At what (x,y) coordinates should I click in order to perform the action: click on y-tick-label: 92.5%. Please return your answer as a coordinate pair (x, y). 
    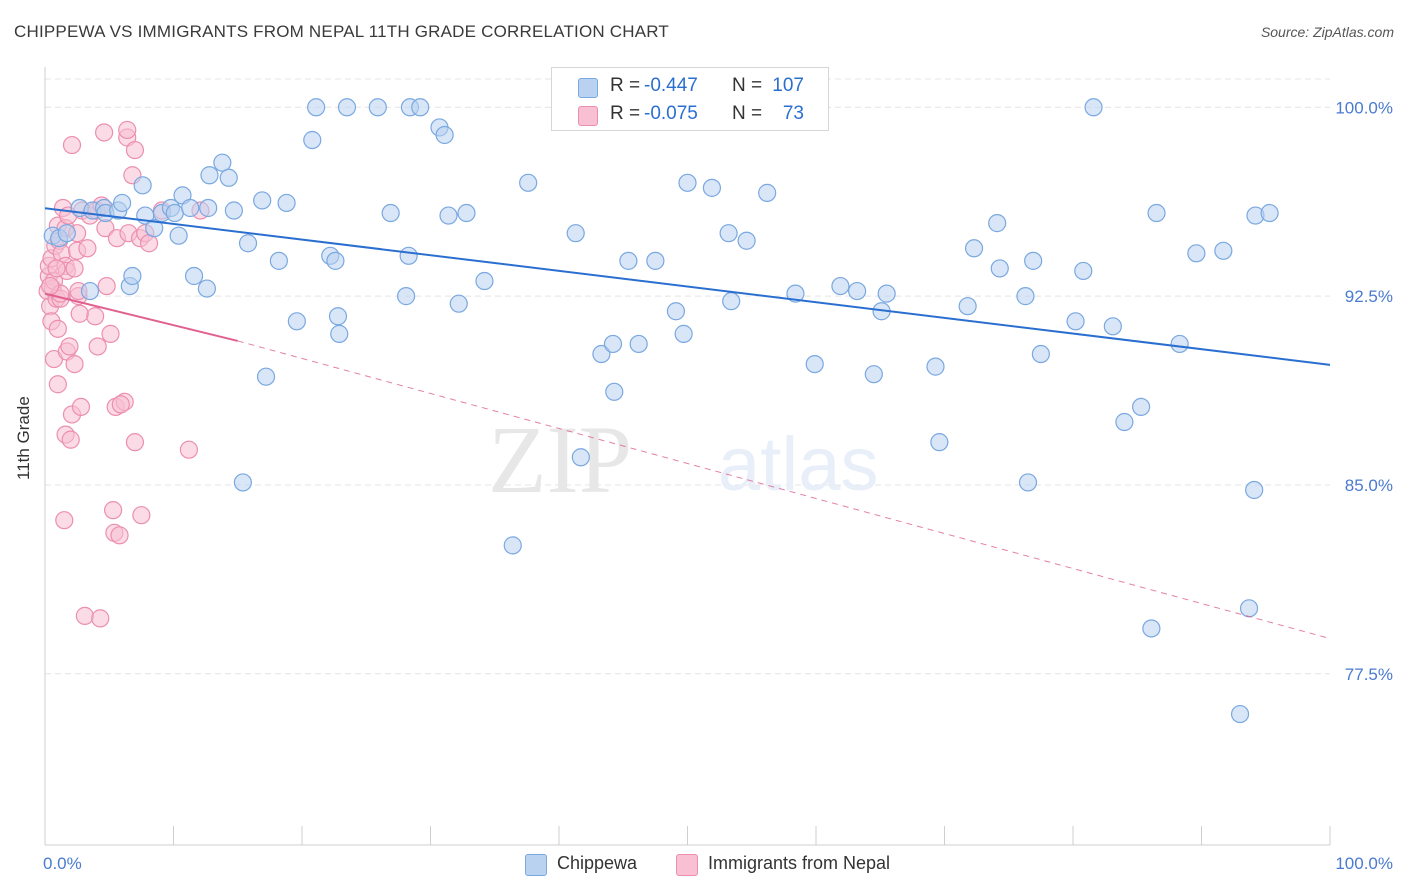
    Looking at the image, I should click on (1369, 296).